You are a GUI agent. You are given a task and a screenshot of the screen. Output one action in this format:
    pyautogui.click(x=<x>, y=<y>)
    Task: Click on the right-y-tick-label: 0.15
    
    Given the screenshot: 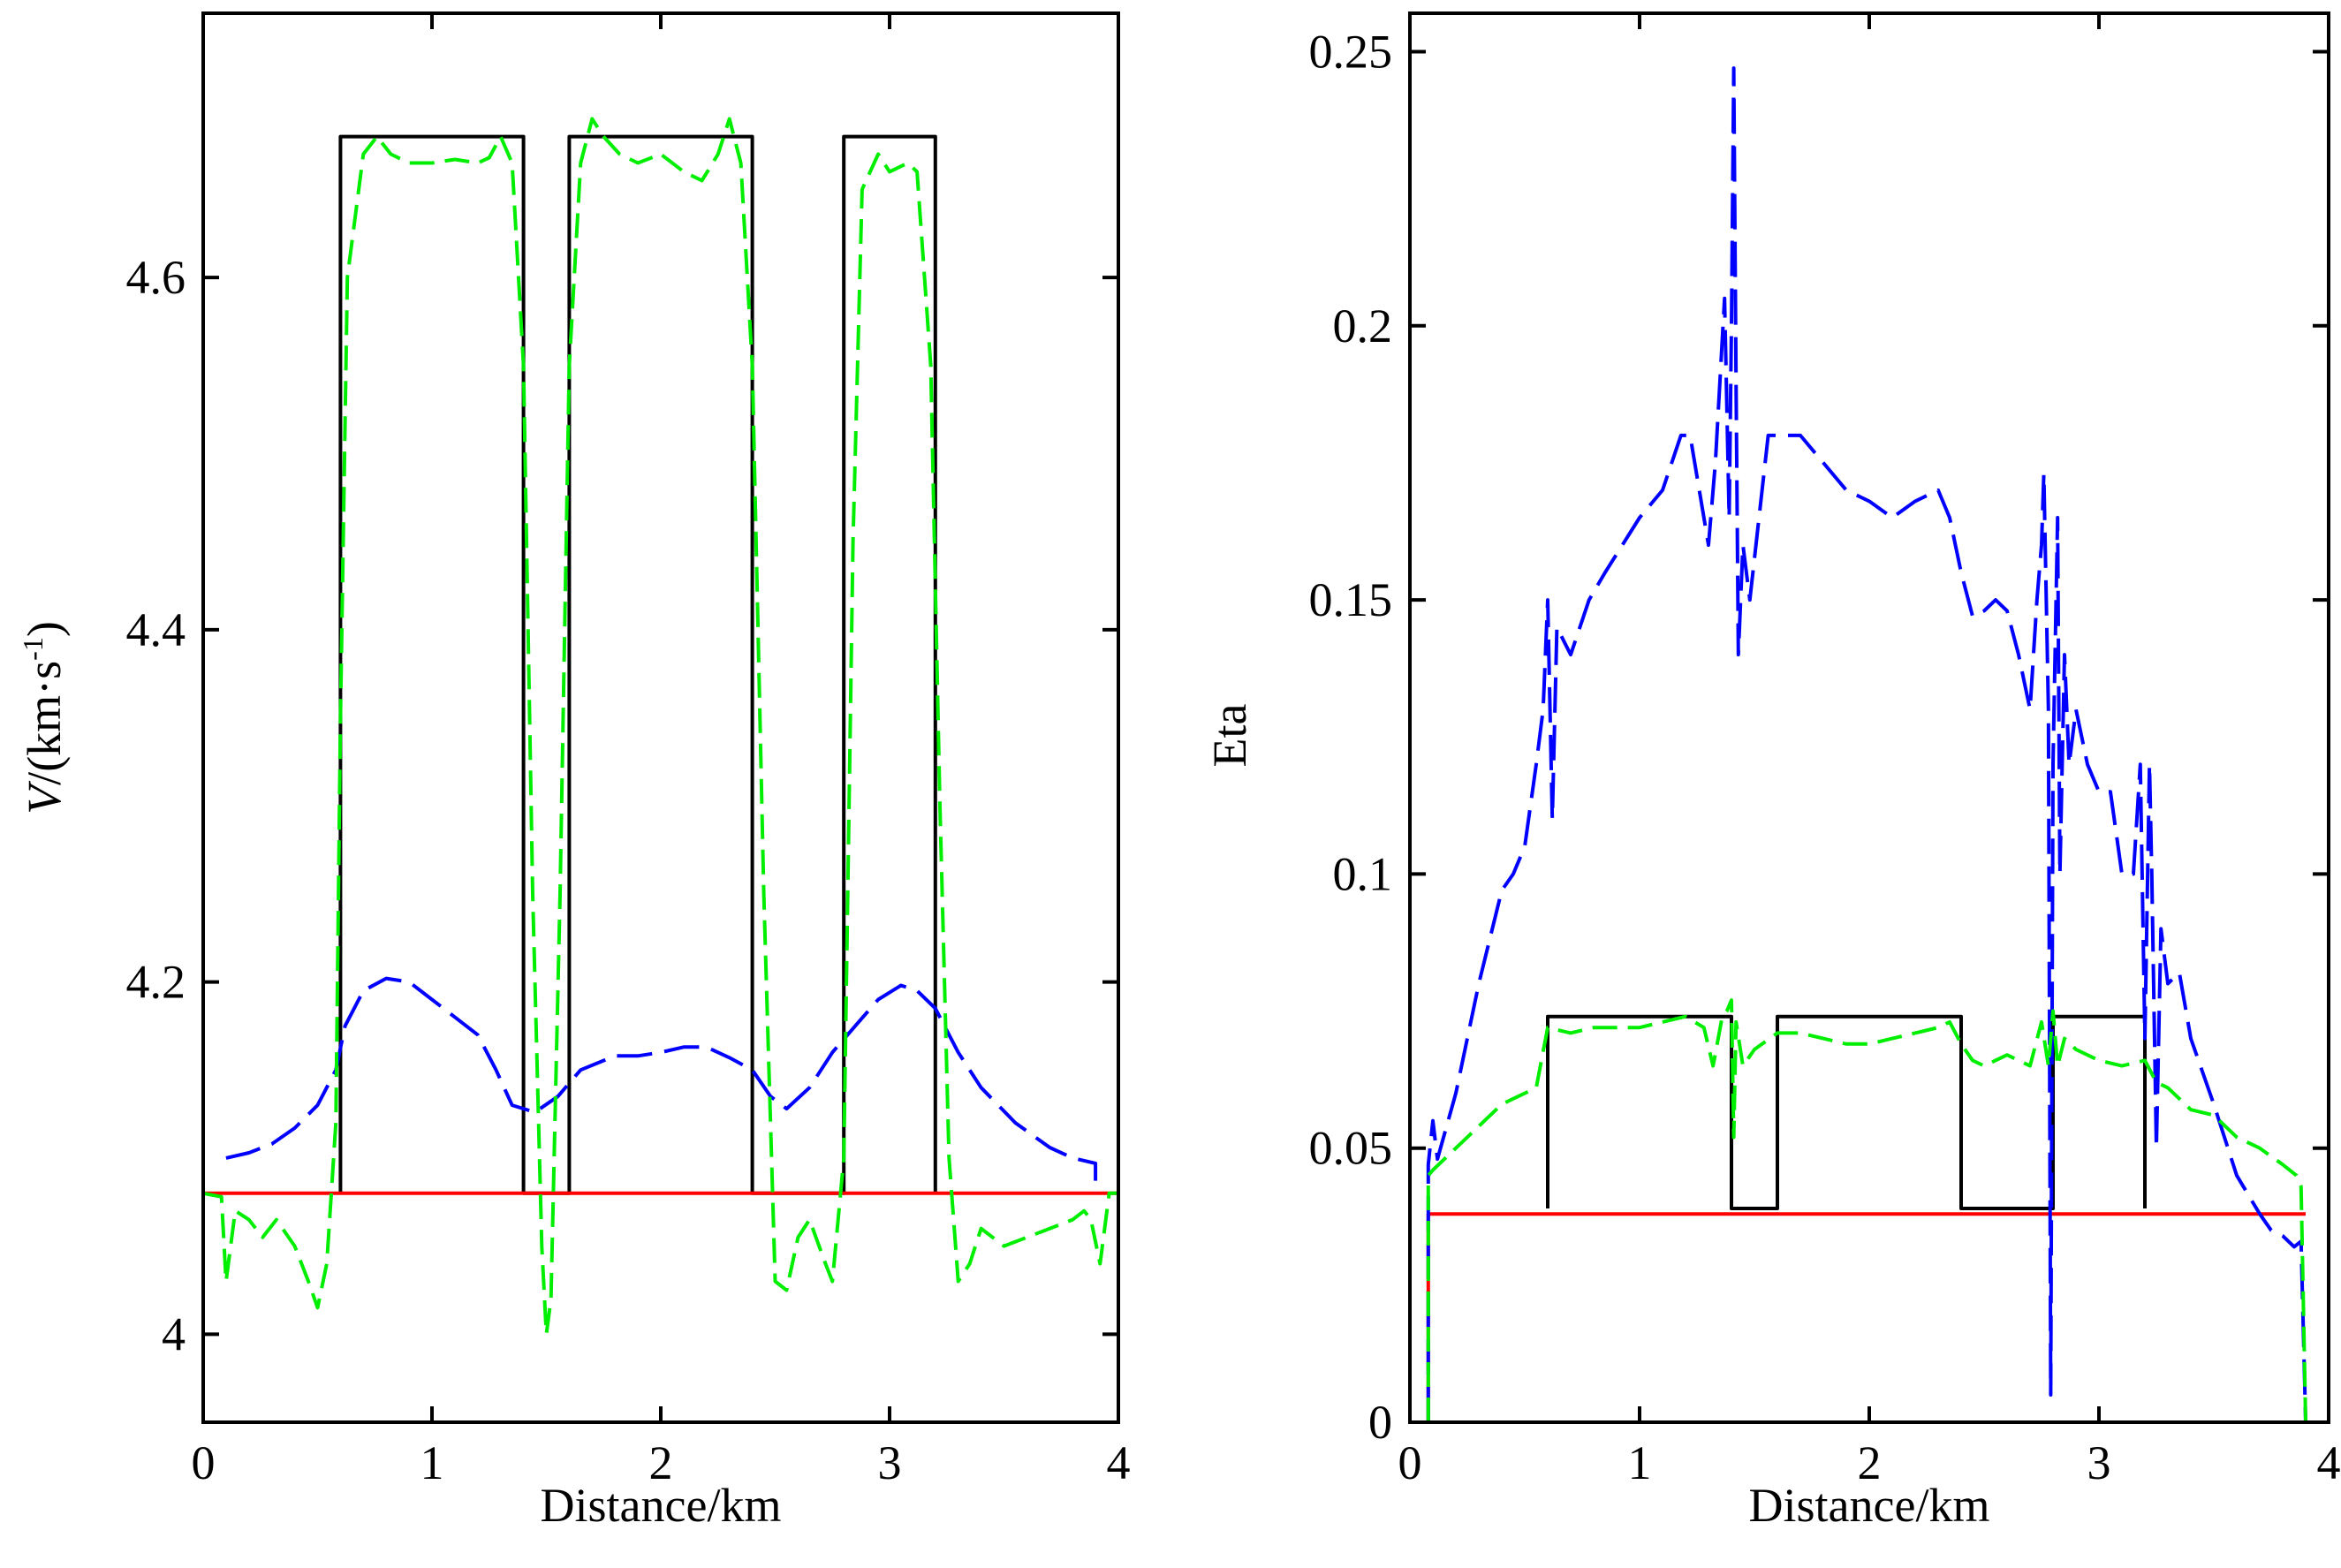 What is the action you would take?
    pyautogui.click(x=1351, y=599)
    